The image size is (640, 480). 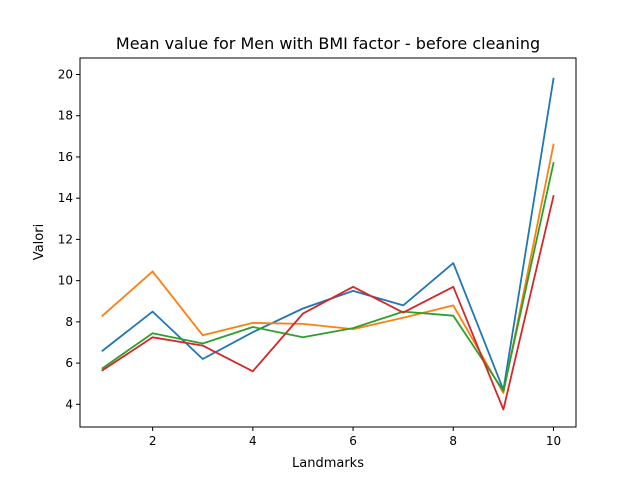 What do you see at coordinates (153, 441) in the screenshot?
I see `x-tick-label: 2` at bounding box center [153, 441].